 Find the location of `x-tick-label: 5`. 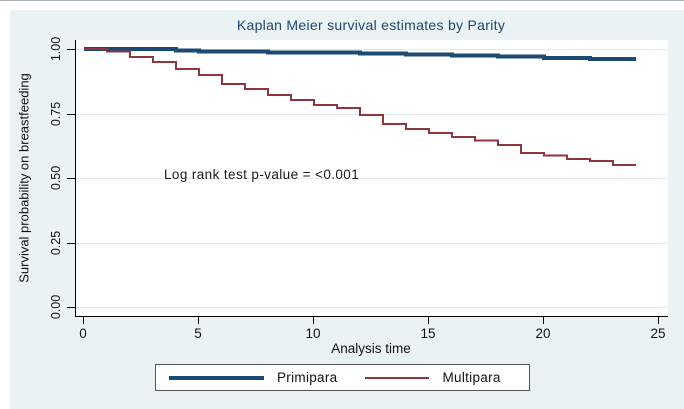

x-tick-label: 5 is located at coordinates (198, 333).